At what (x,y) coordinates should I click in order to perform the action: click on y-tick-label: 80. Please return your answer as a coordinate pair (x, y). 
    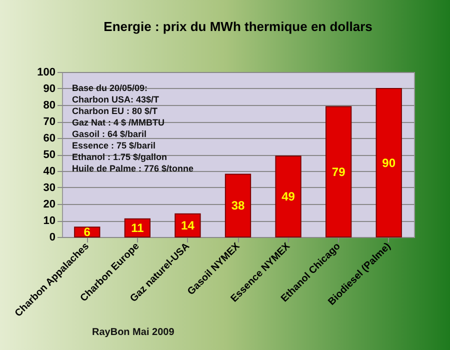
    Looking at the image, I should click on (49, 106).